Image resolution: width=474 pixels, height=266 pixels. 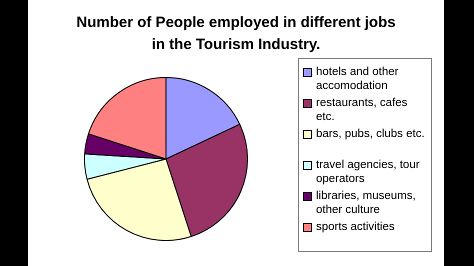 What do you see at coordinates (362, 110) in the screenshot?
I see `legend-label: restaurants, cafes etc.` at bounding box center [362, 110].